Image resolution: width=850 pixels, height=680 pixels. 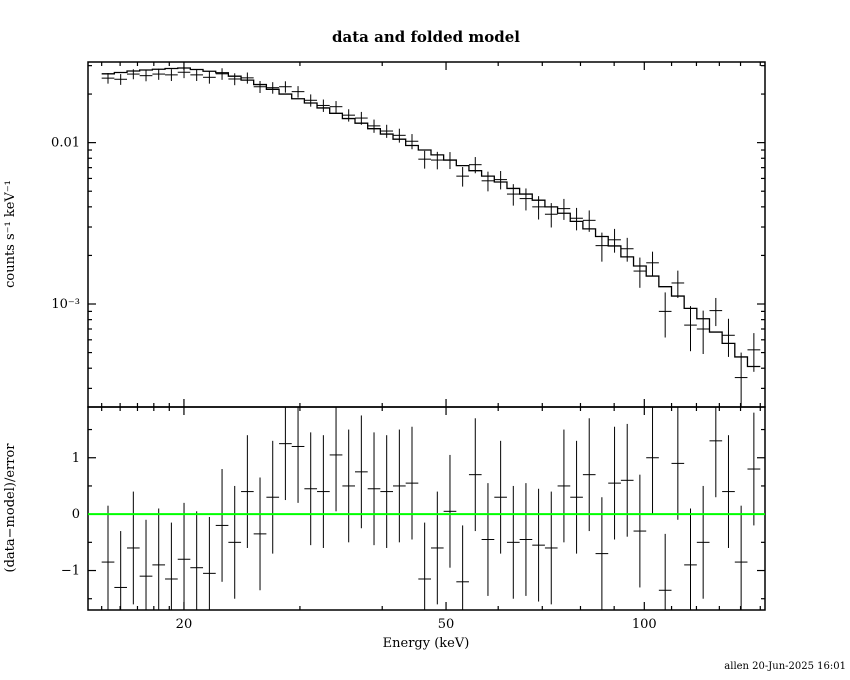 What do you see at coordinates (10, 508) in the screenshot?
I see `y-axis-label-residuals: (data−model)/error` at bounding box center [10, 508].